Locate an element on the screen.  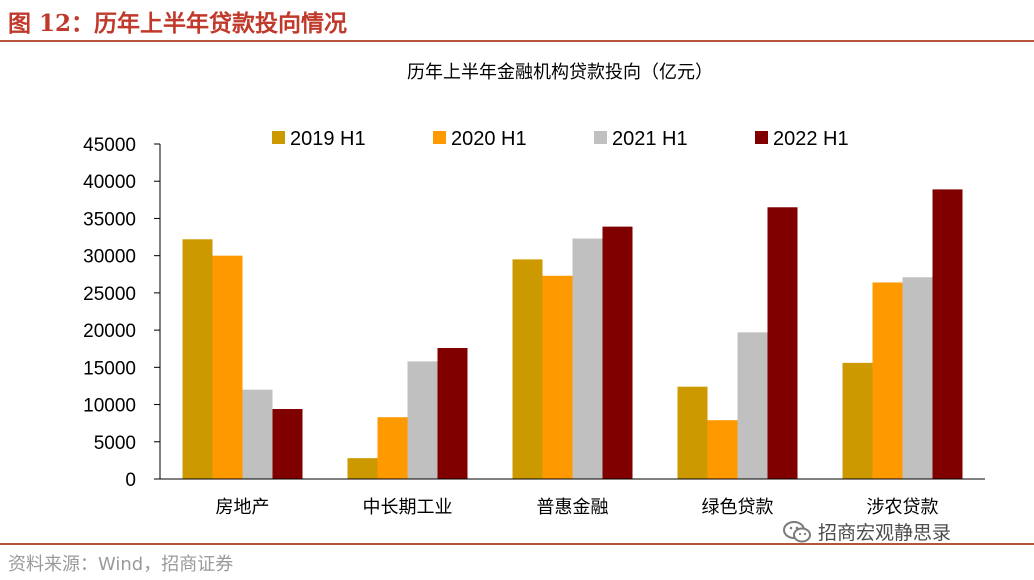
x-category-label: 普惠金融 is located at coordinates (573, 507).